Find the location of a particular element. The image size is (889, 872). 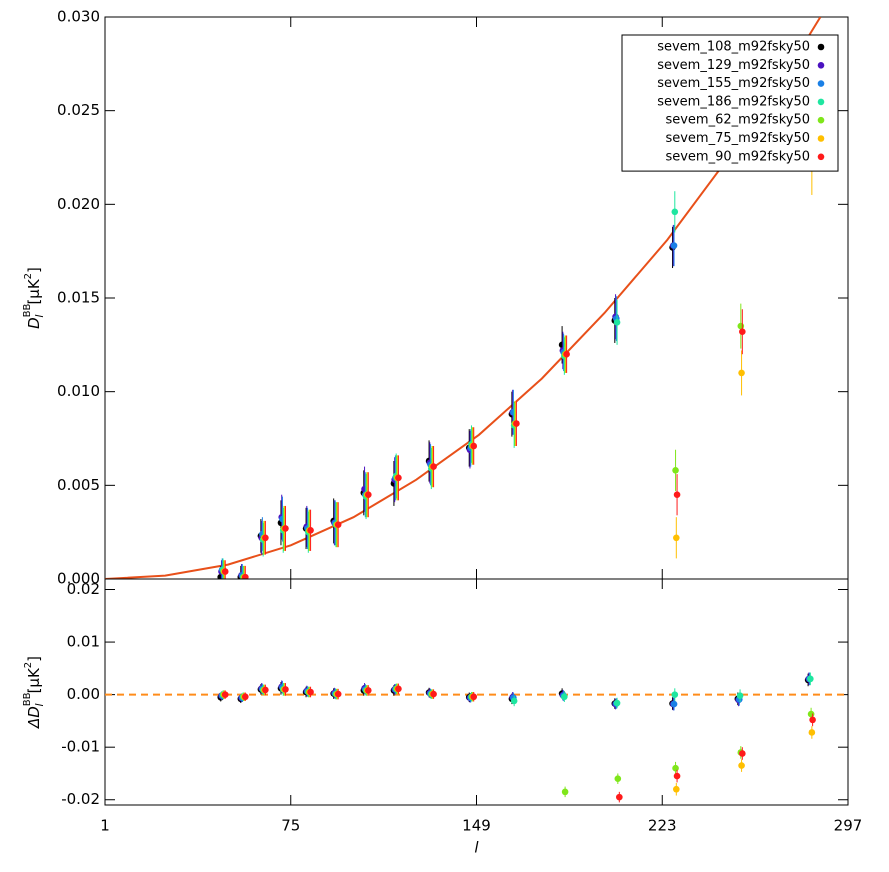

x-tick-label: 297 is located at coordinates (848, 826).